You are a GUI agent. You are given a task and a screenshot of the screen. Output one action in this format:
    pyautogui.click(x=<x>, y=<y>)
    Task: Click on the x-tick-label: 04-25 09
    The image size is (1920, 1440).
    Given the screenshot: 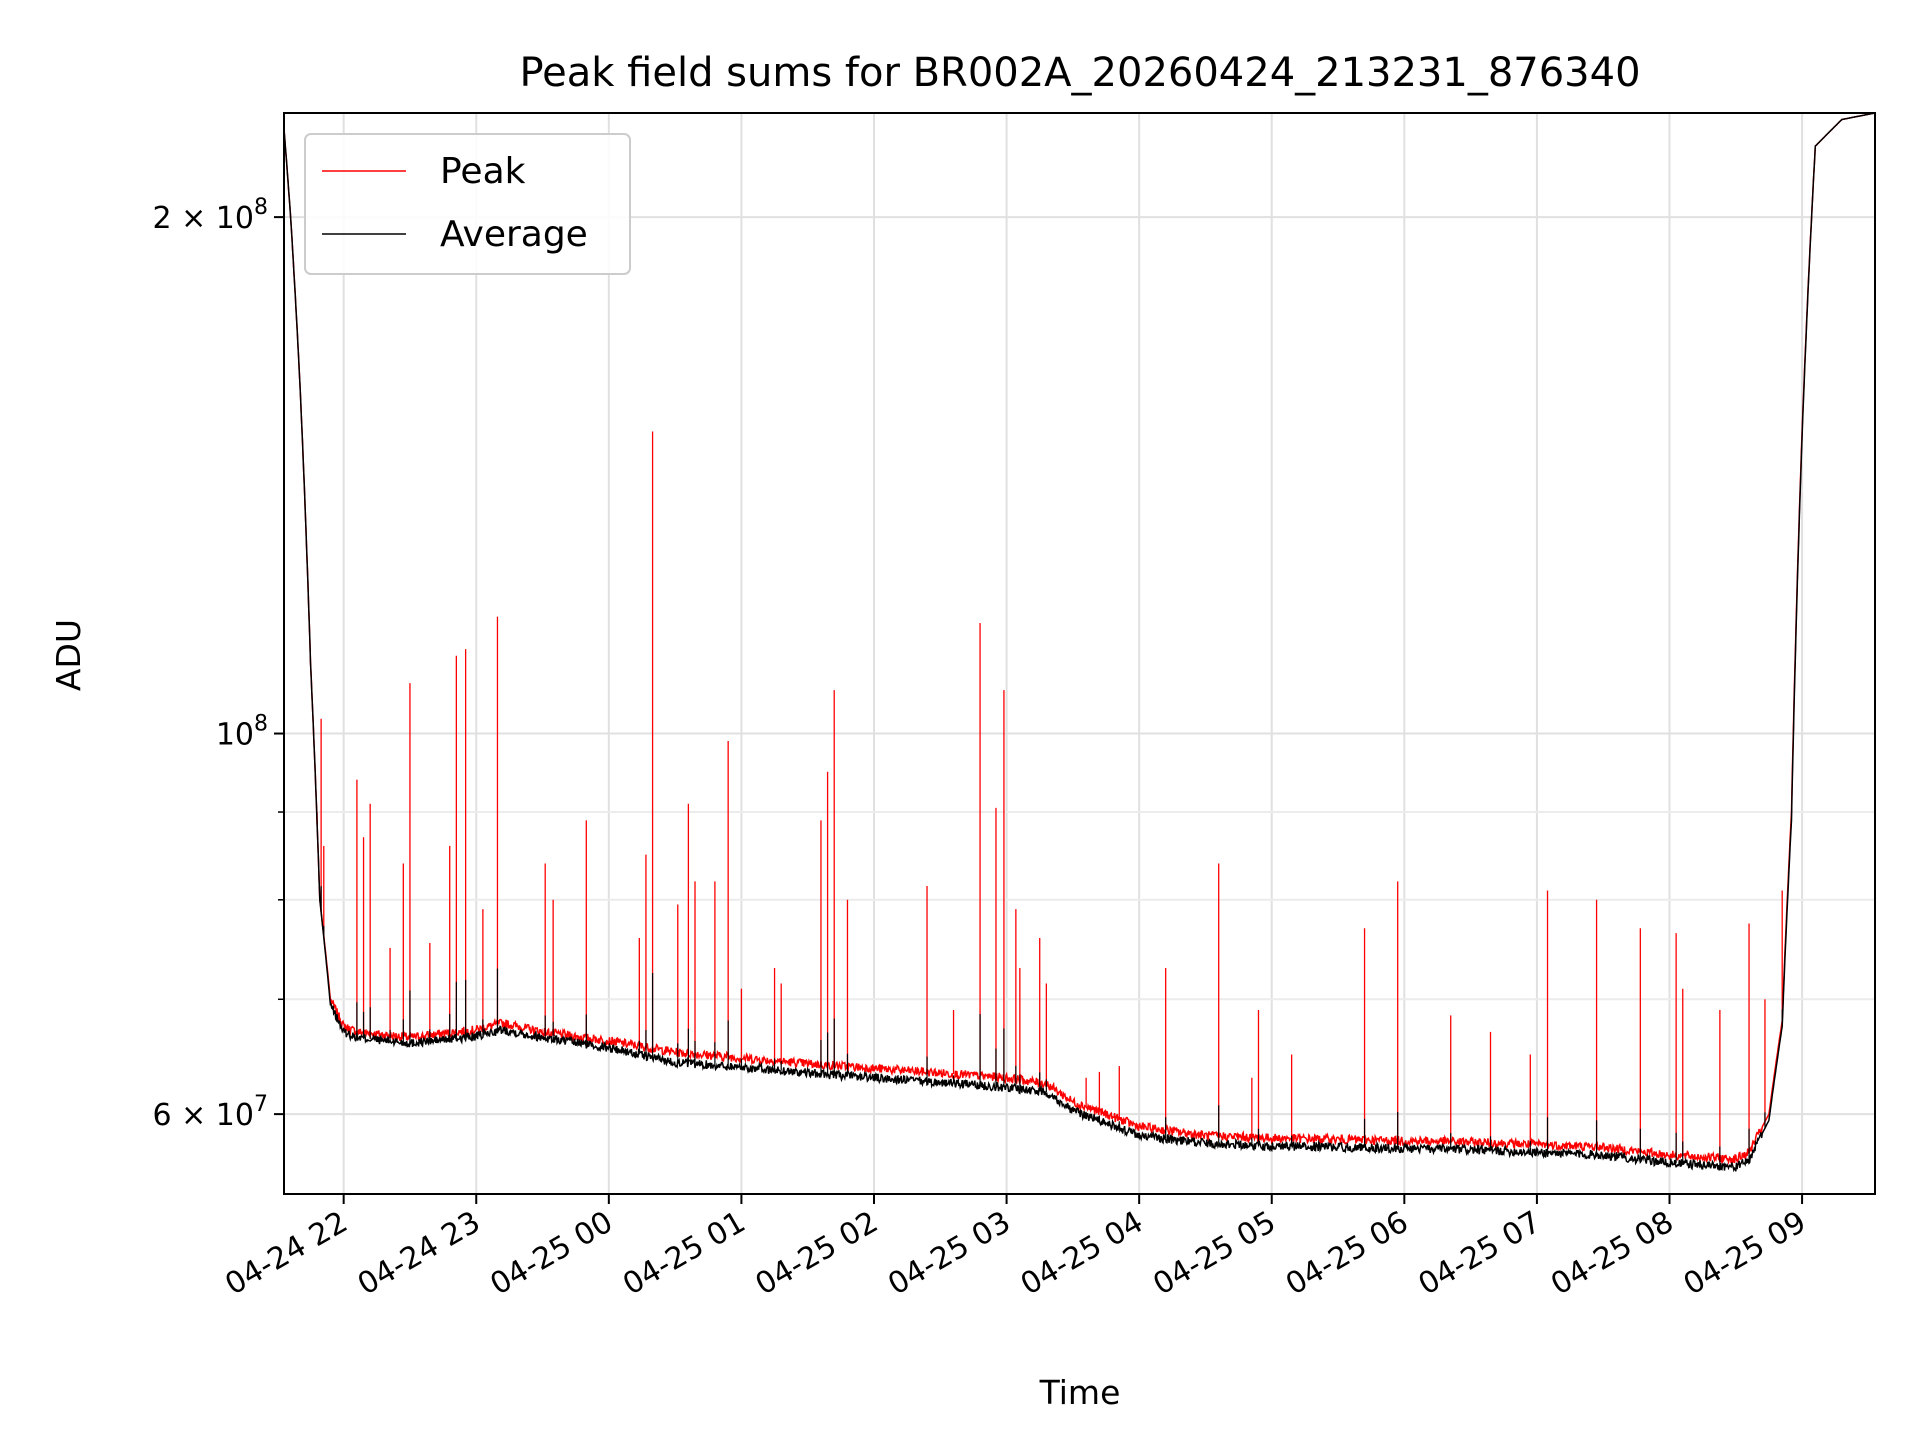 What is the action you would take?
    pyautogui.click(x=1745, y=1254)
    